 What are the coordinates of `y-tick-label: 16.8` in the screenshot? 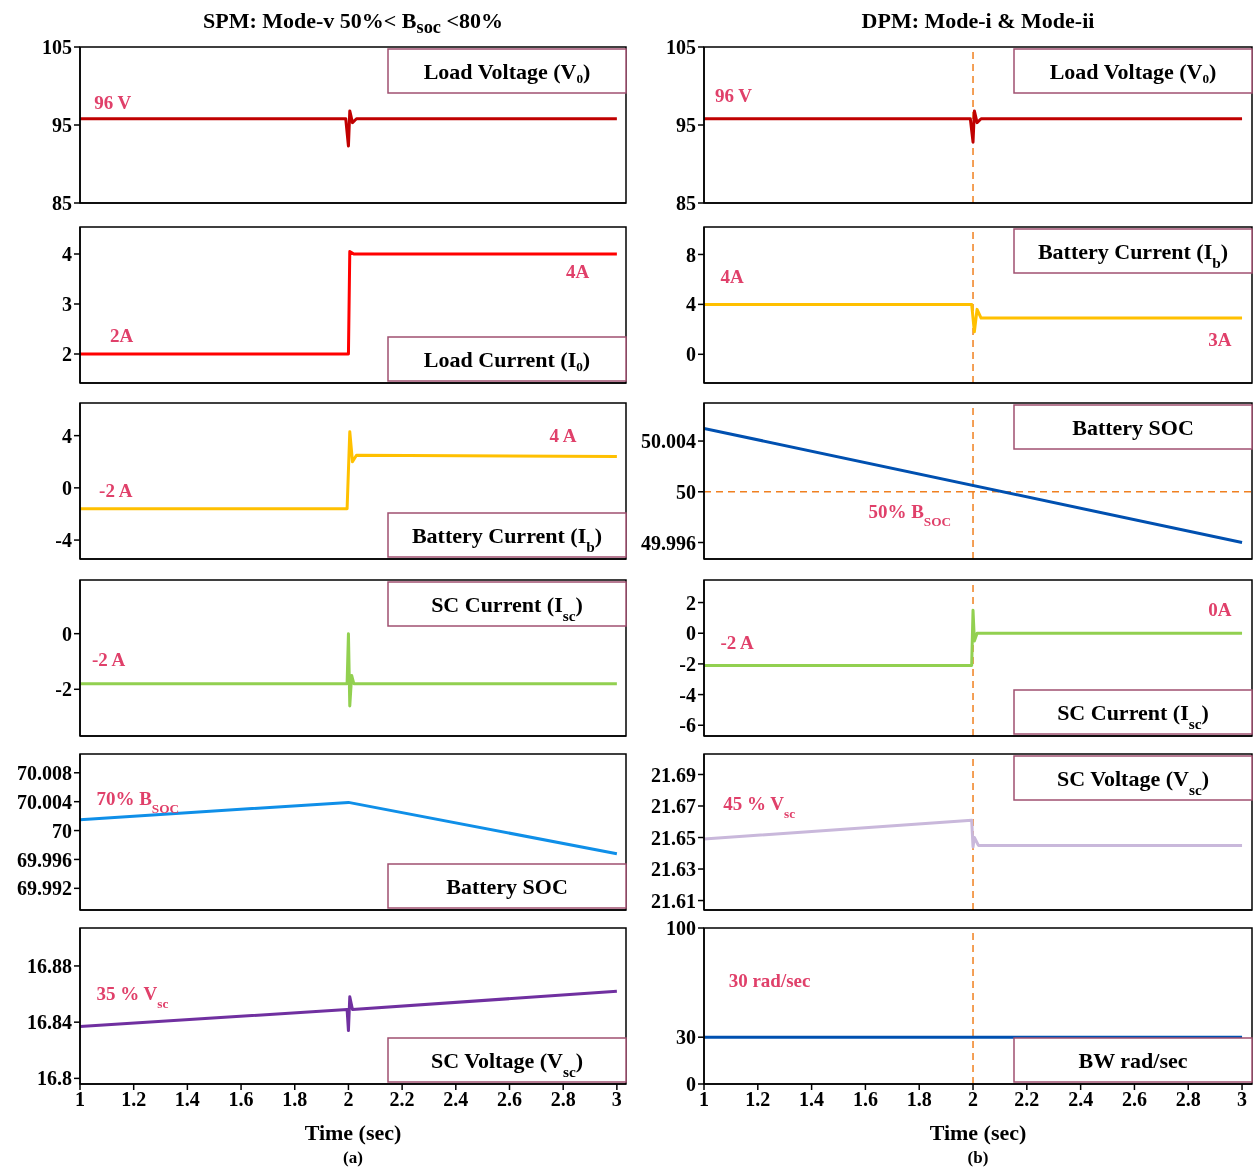 It's located at (54, 1078).